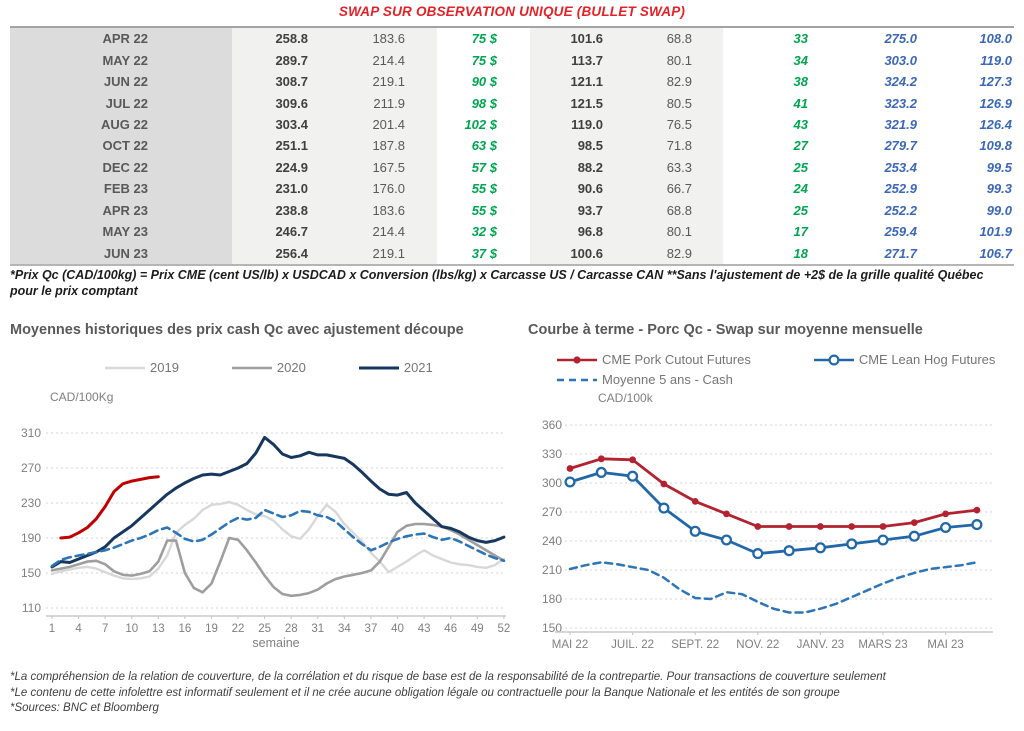  Describe the element at coordinates (477, 629) in the screenshot. I see `svg-text: 49` at that location.